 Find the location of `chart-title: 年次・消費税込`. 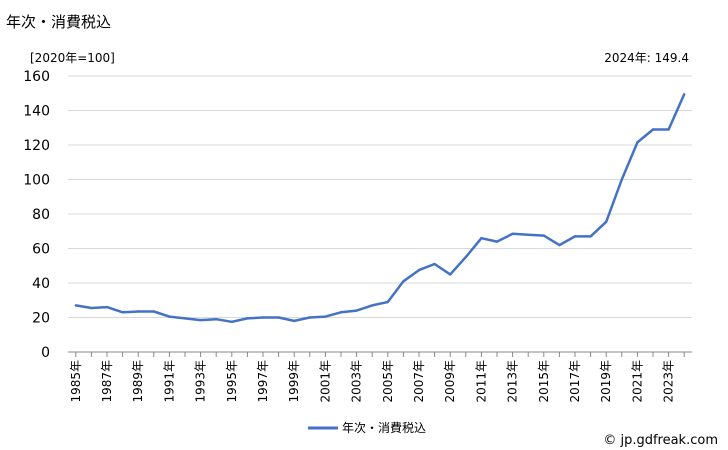

chart-title: 年次・消費税込 is located at coordinates (58, 22).